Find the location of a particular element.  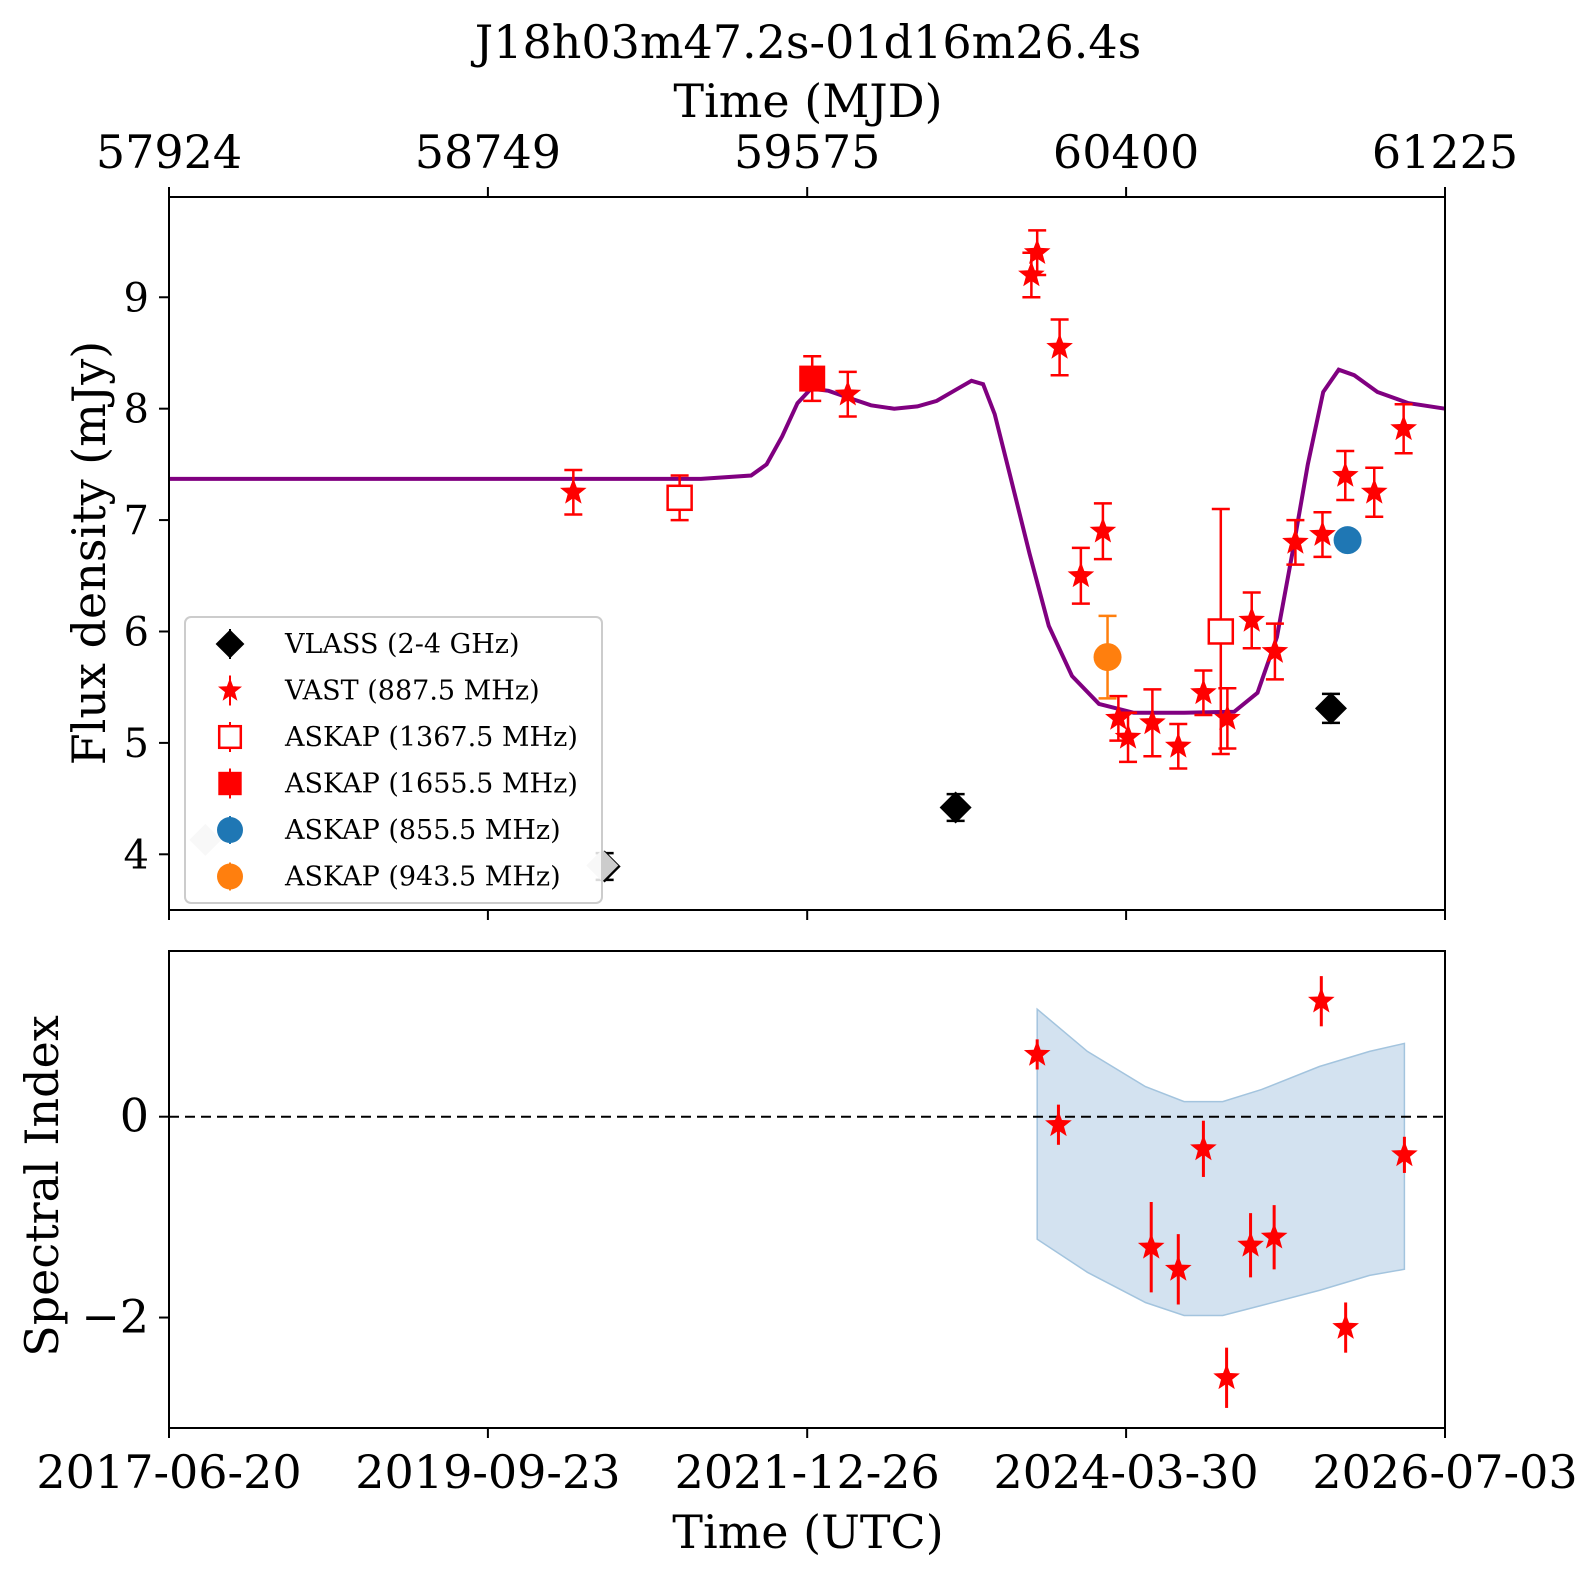

flux-ytick-label: 9 is located at coordinates (136, 298).